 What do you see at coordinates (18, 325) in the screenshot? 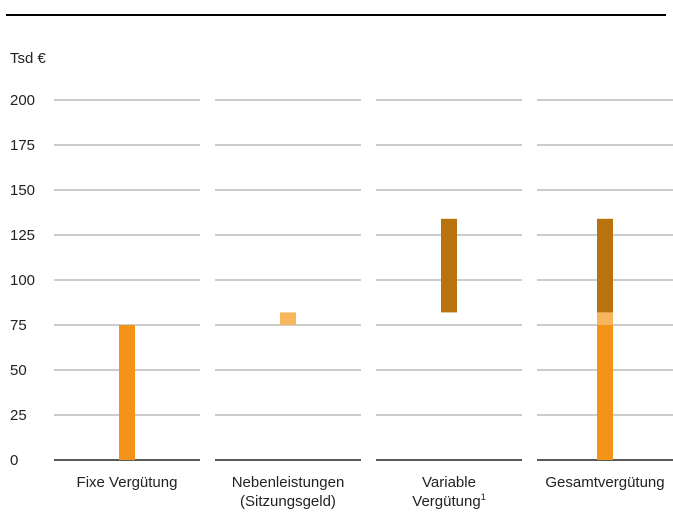
I see `y-tick-label: 75` at bounding box center [18, 325].